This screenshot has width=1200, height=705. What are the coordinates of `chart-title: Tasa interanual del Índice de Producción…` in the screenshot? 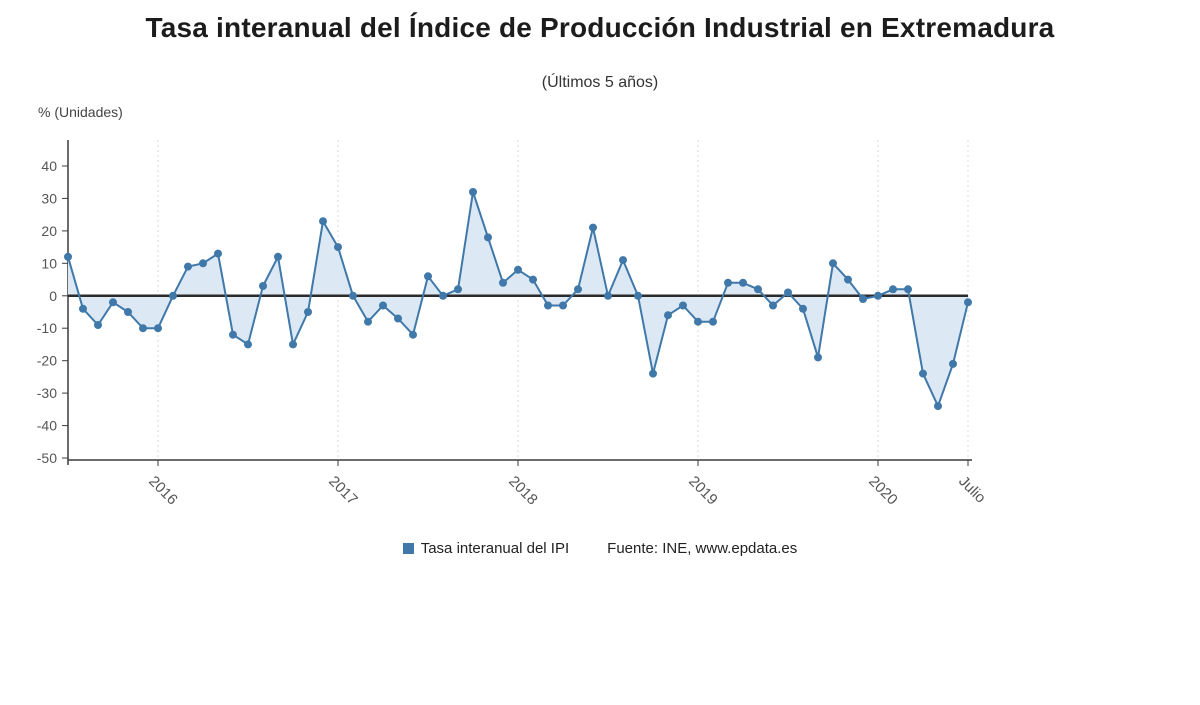 It's located at (600, 27).